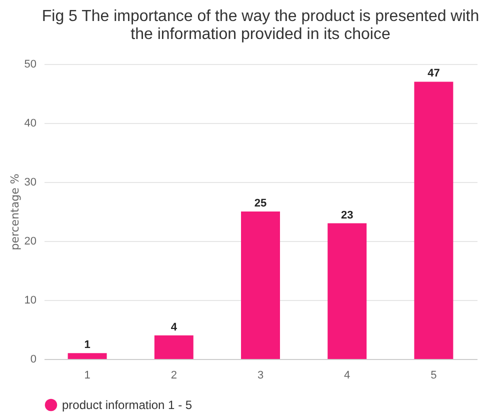  What do you see at coordinates (87, 376) in the screenshot?
I see `x-tick-label: 1` at bounding box center [87, 376].